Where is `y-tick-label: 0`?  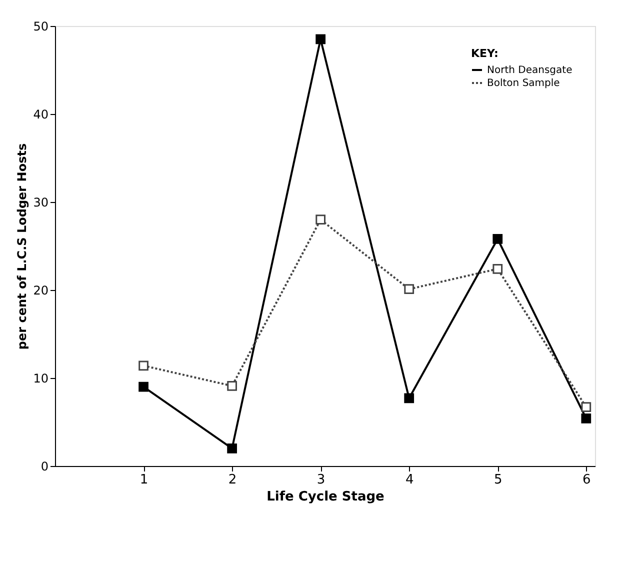 y-tick-label: 0 is located at coordinates (44, 467).